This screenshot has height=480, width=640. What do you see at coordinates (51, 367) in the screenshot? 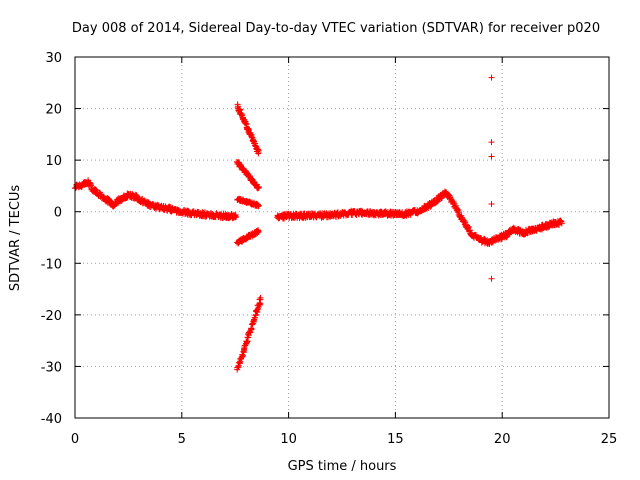
I see `y-tick-label: -30` at bounding box center [51, 367].